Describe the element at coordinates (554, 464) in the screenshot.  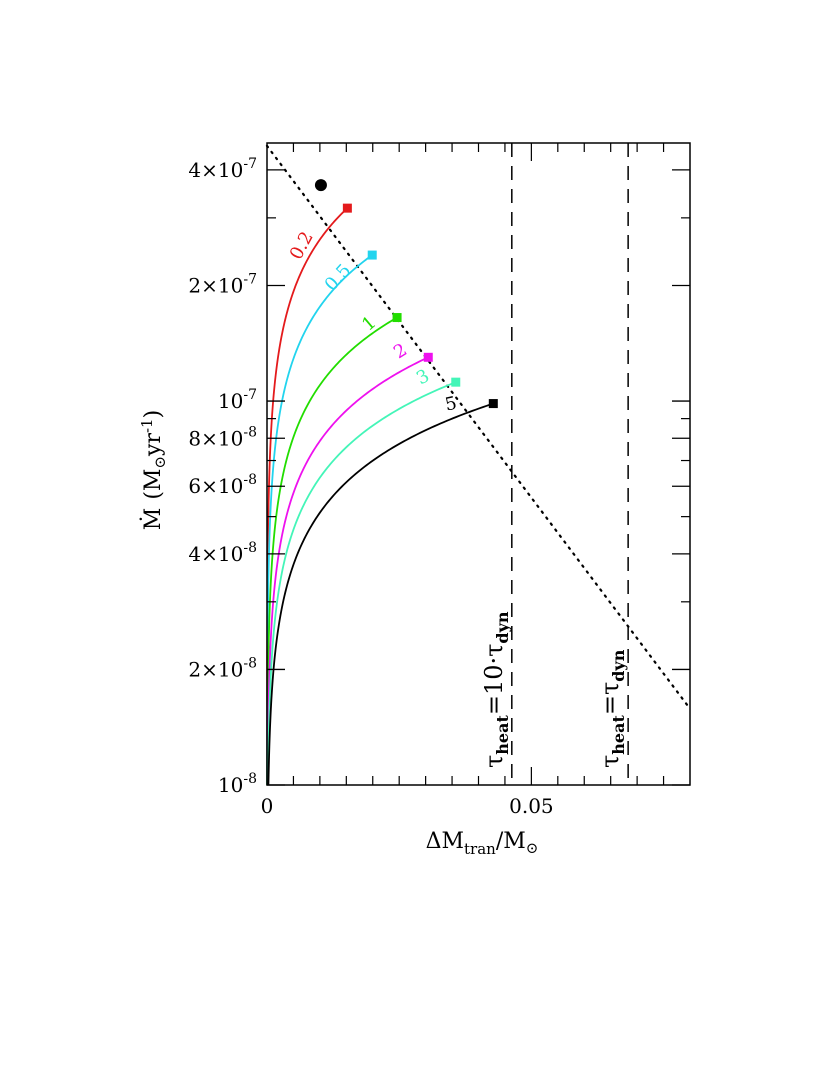
I see `vertical-dashed-lines: τheat=10·τdyn τheat=τdyn` at that location.